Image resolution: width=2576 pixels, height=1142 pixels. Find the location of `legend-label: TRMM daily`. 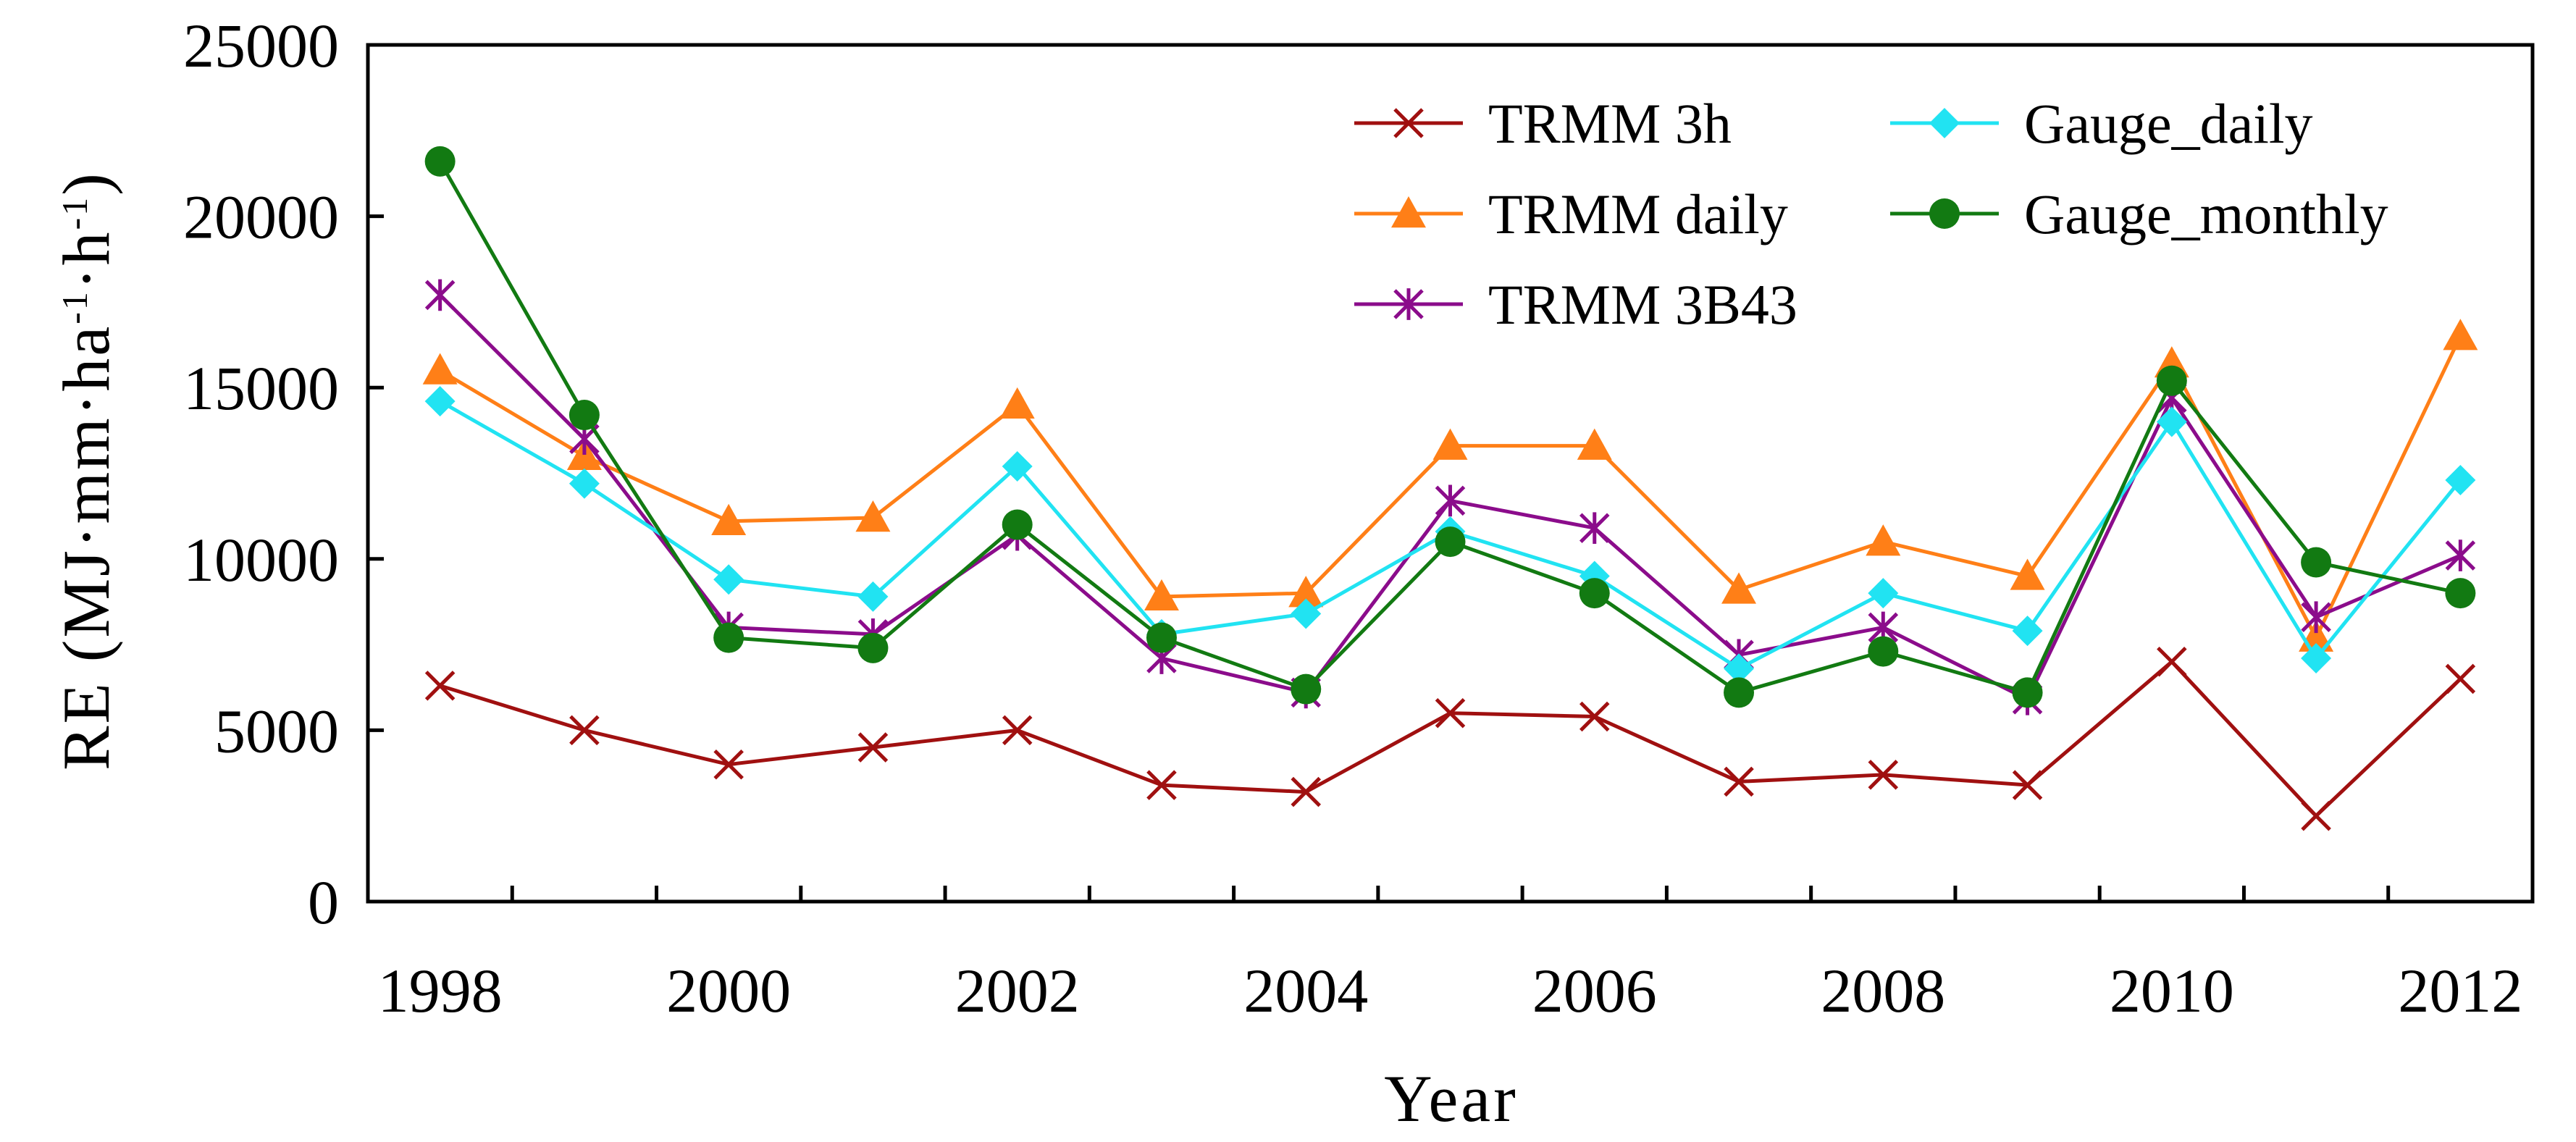

legend-label: TRMM daily is located at coordinates (1638, 214).